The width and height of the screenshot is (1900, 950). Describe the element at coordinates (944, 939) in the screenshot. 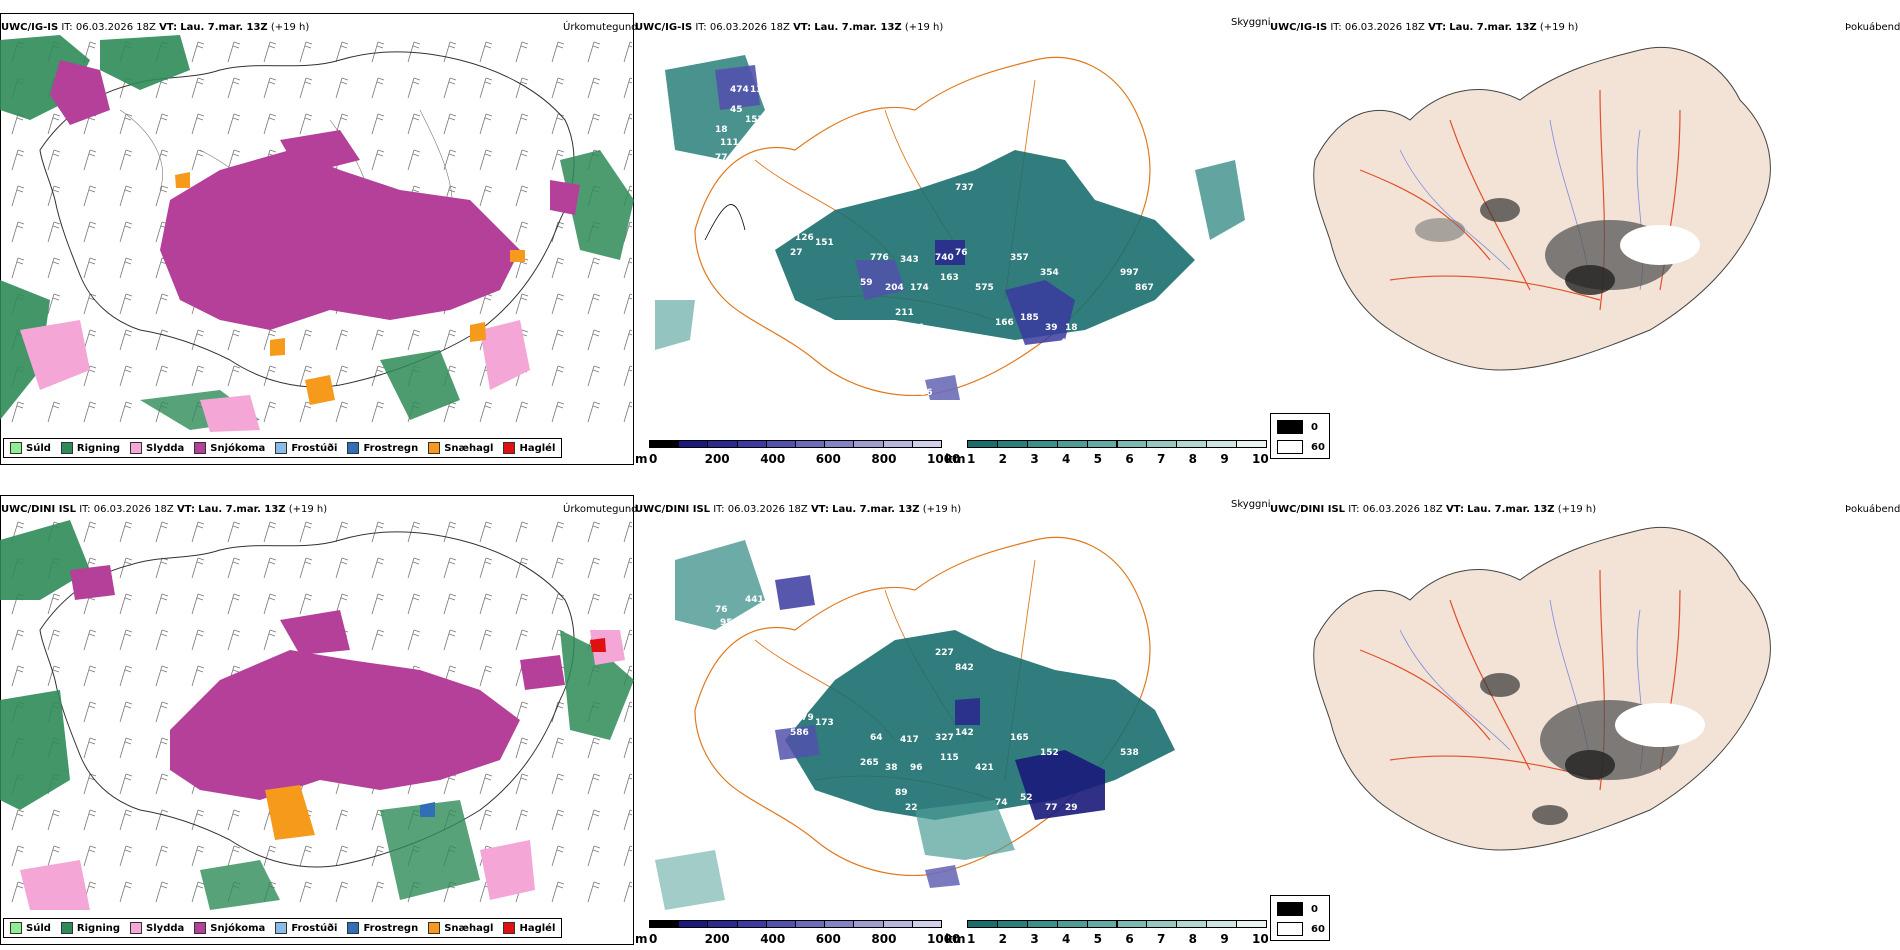

I see `colorbar-tick-label: 1000` at that location.